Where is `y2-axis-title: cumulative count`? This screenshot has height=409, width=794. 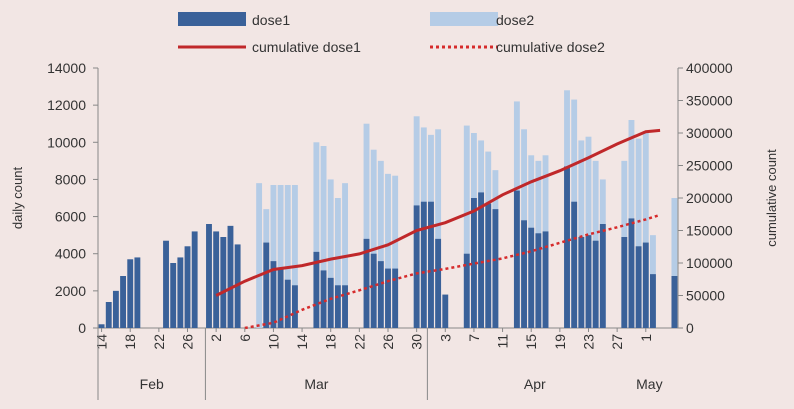
y2-axis-title: cumulative count is located at coordinates (771, 198).